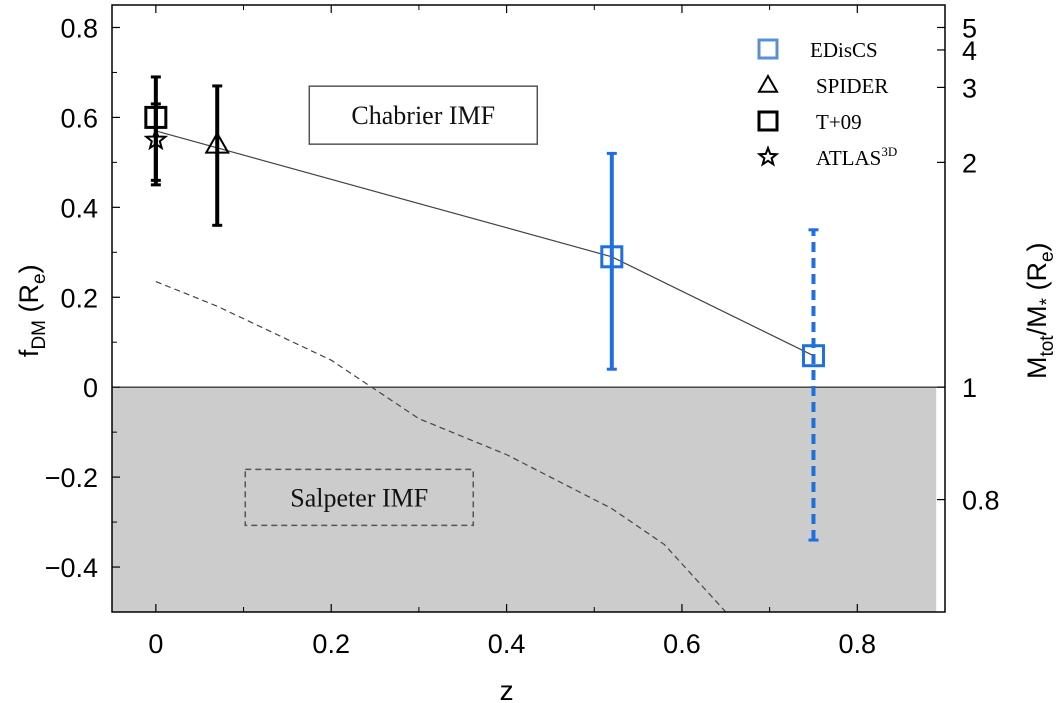 The image size is (1057, 703). I want to click on y2-tick-label: 0.8, so click(981, 501).